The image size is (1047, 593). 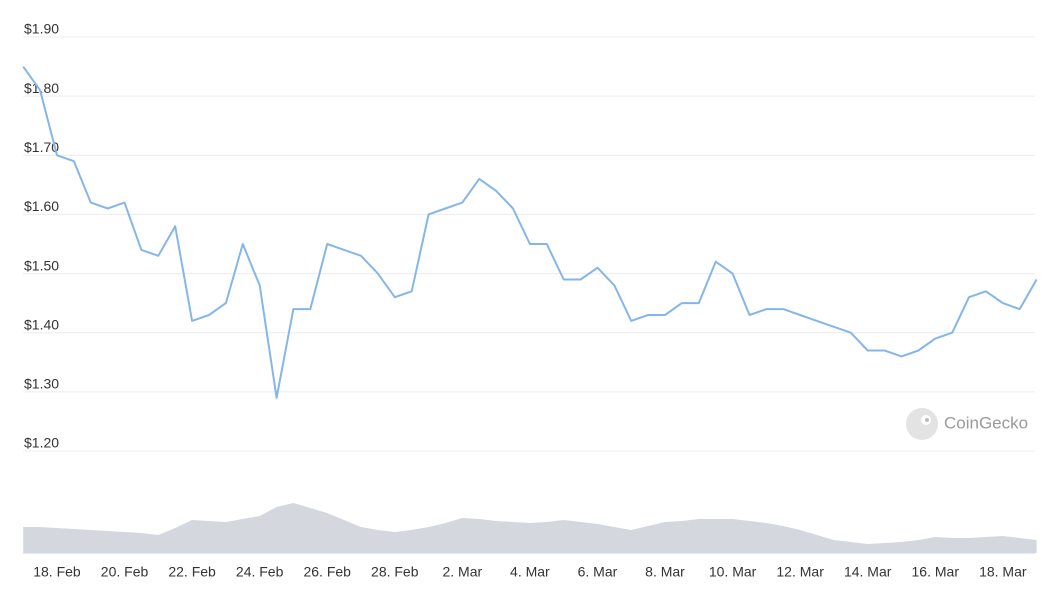 What do you see at coordinates (986, 422) in the screenshot?
I see `watermark: CoinGecko` at bounding box center [986, 422].